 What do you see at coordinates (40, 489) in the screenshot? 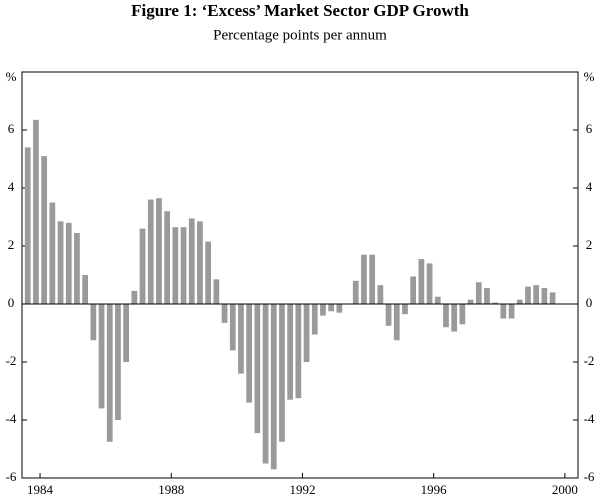
I see `x-tick-label: 1984` at bounding box center [40, 489].